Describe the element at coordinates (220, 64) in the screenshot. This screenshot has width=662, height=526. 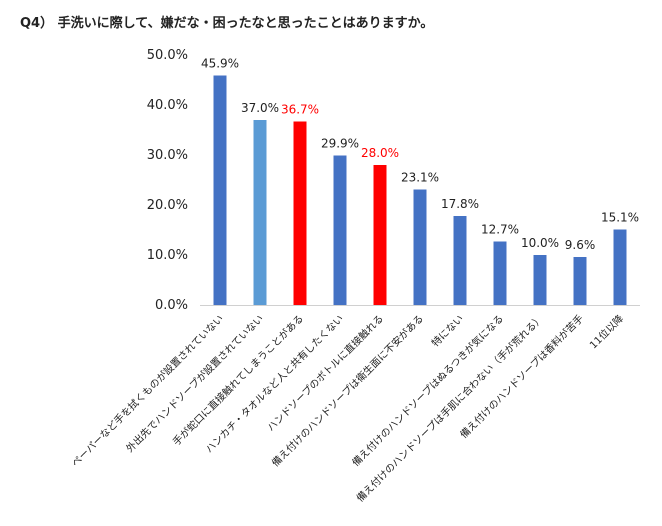
I see `value-label: 45.9%` at that location.